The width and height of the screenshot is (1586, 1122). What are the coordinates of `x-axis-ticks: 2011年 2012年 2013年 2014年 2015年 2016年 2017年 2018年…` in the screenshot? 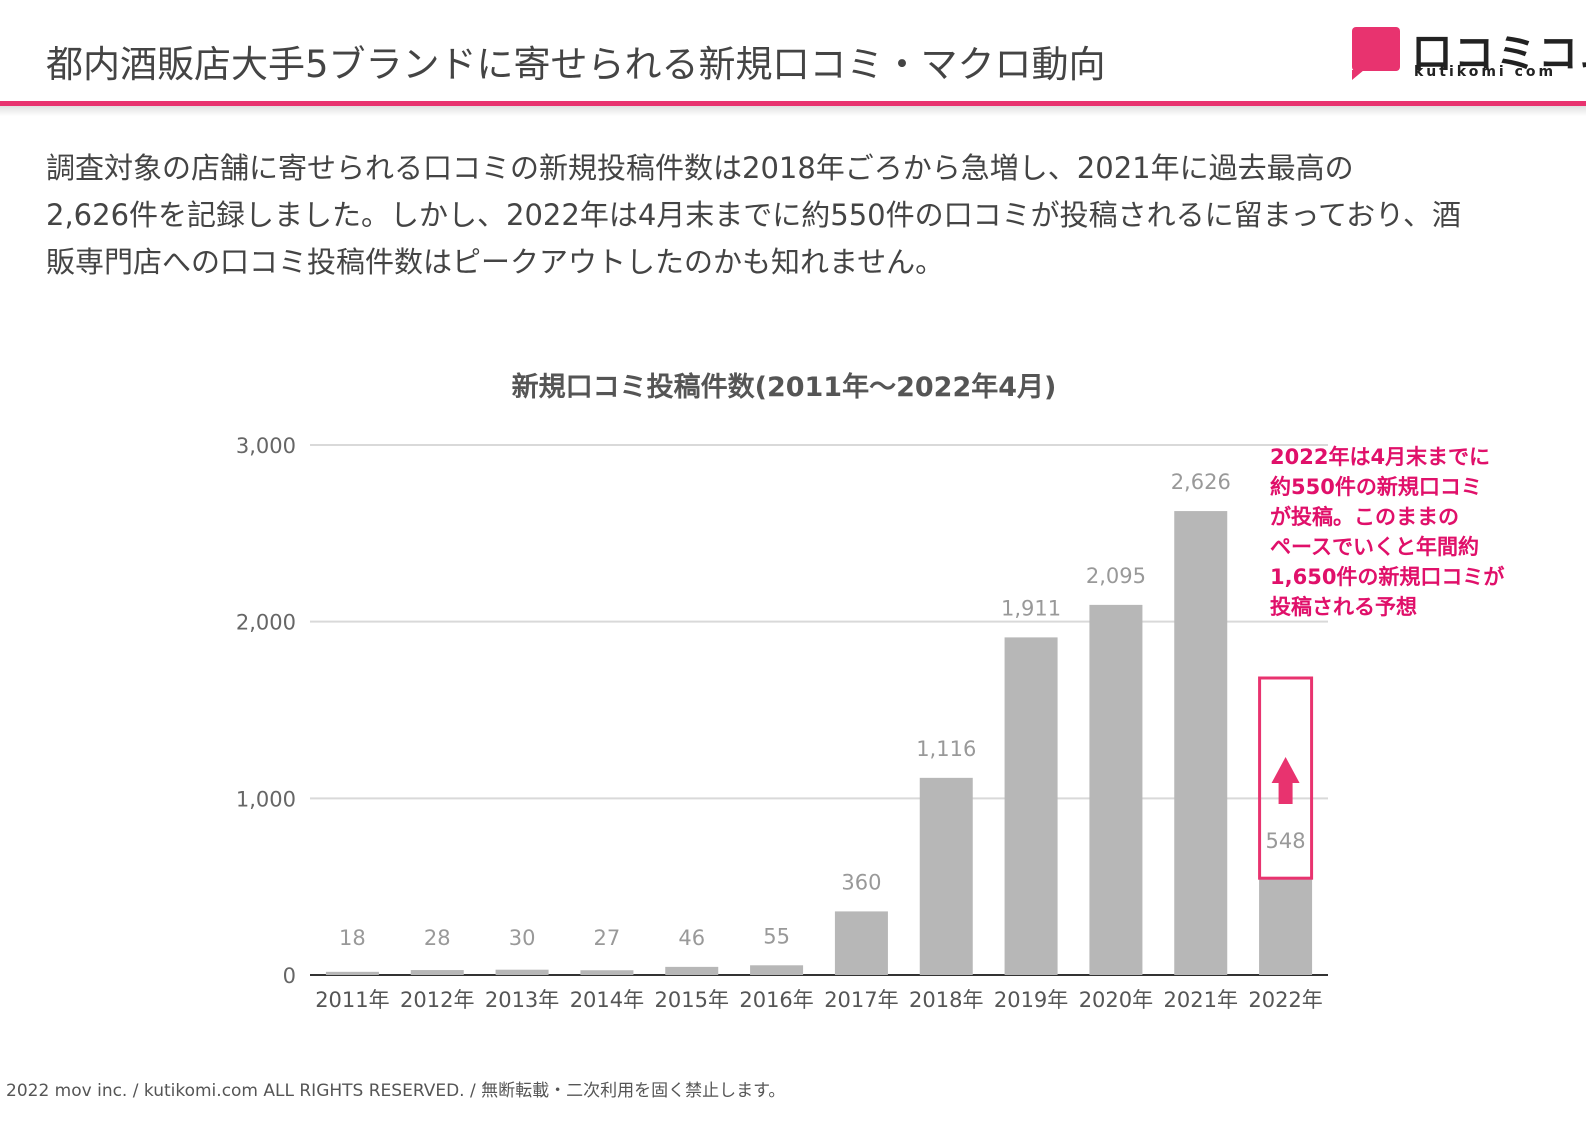 It's located at (819, 1000).